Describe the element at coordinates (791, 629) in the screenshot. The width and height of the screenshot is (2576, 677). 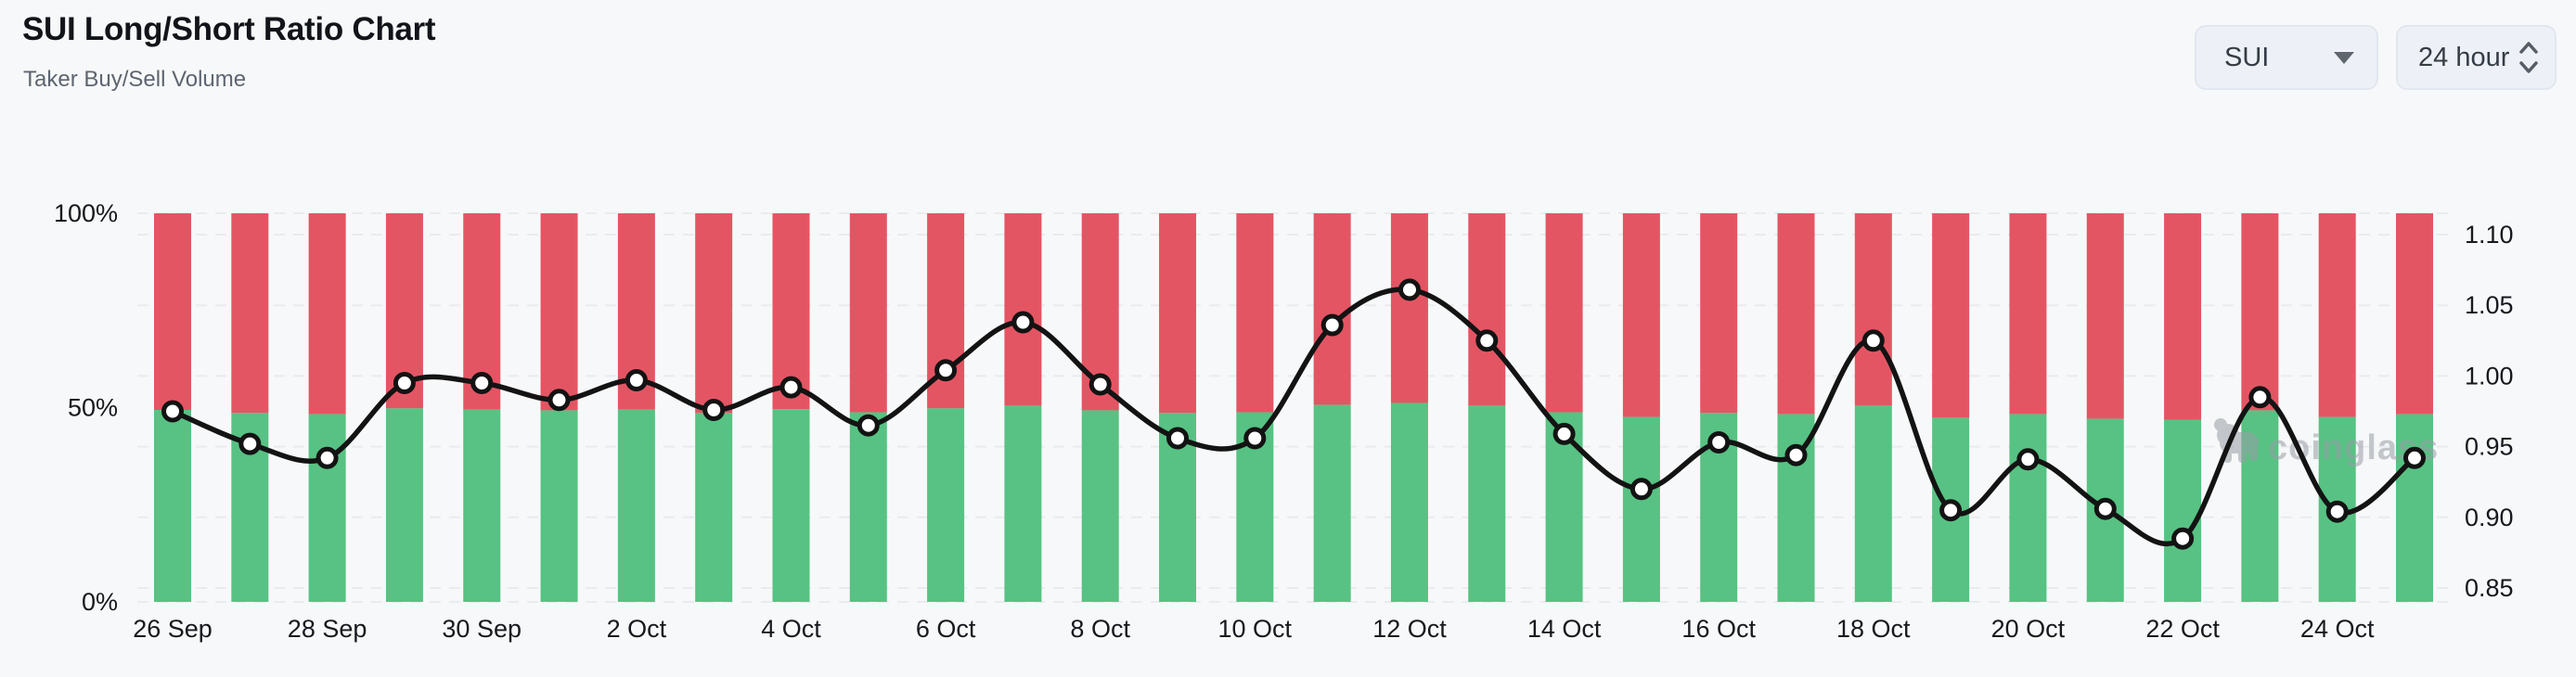
I see `x-axis-tick-label: 4 Oct` at that location.